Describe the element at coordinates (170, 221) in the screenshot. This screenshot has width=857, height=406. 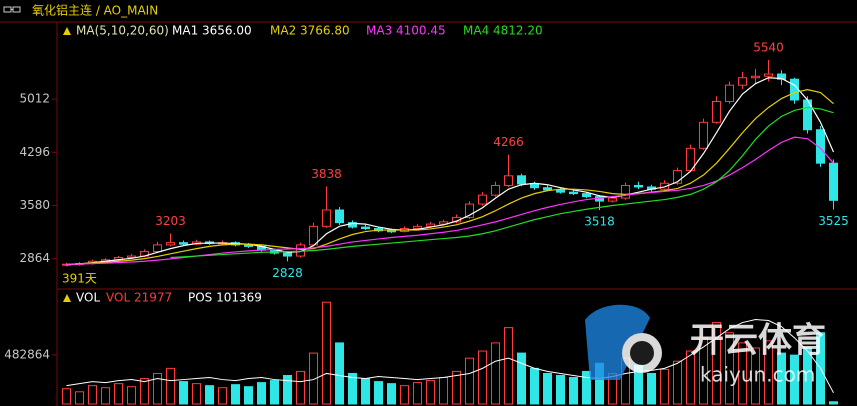
I see `high-label: 3203` at that location.